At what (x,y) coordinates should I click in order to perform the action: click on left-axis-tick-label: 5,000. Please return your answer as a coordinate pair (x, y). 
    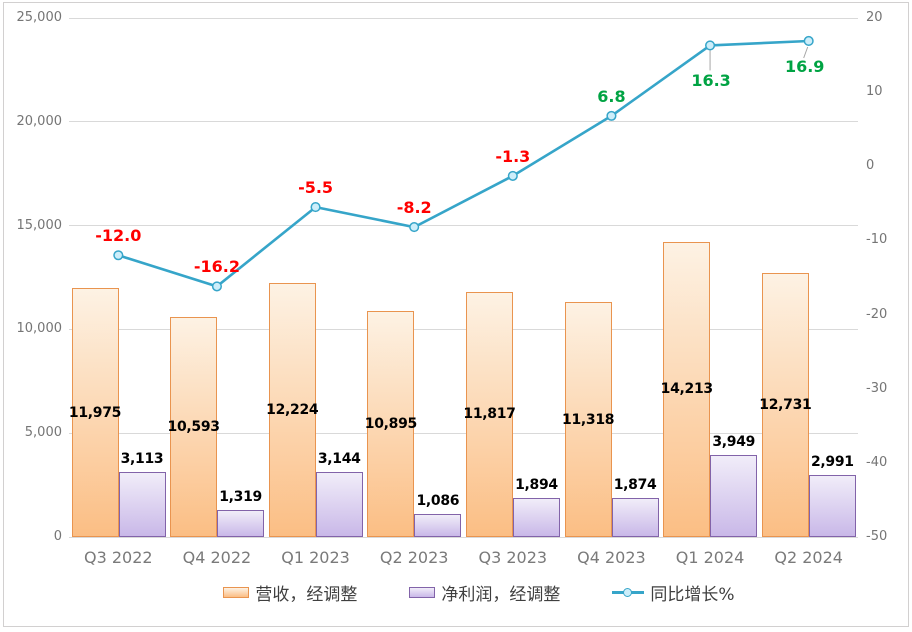
    Looking at the image, I should click on (43, 433).